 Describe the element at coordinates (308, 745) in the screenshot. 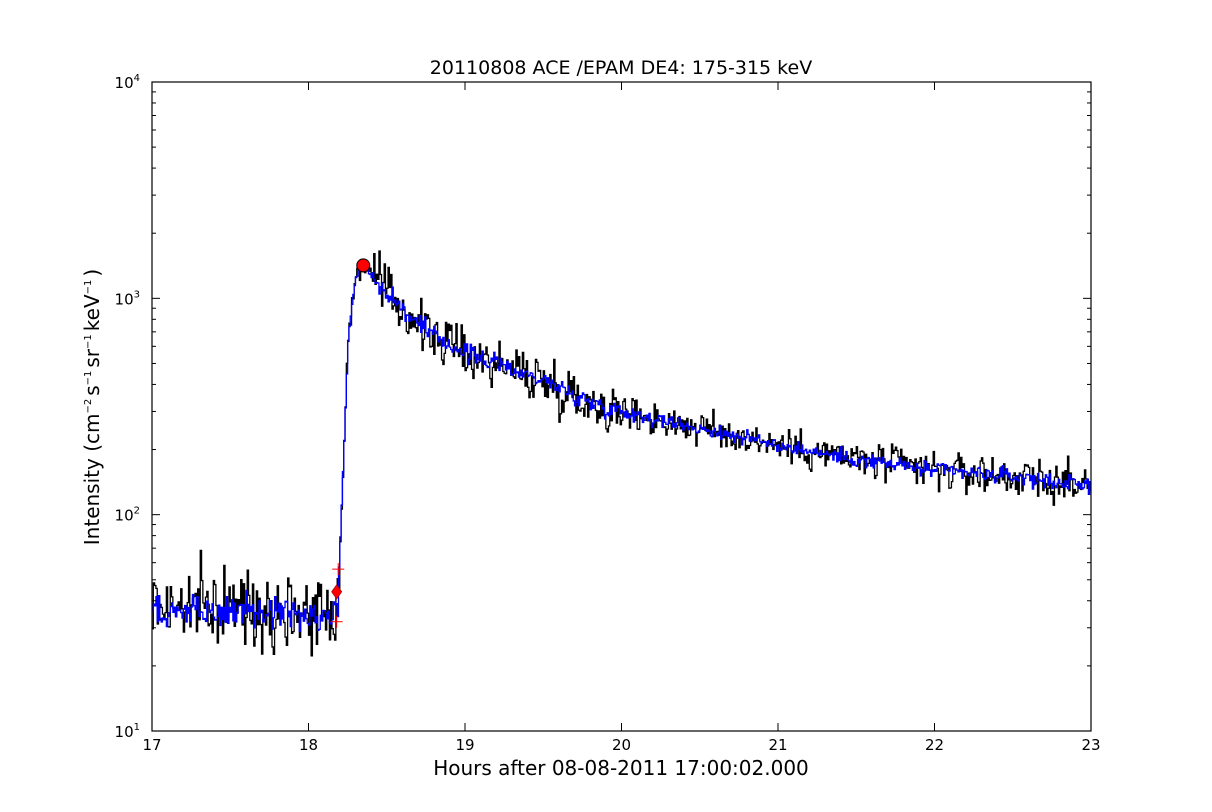

I see `x-tick-label: 18` at that location.